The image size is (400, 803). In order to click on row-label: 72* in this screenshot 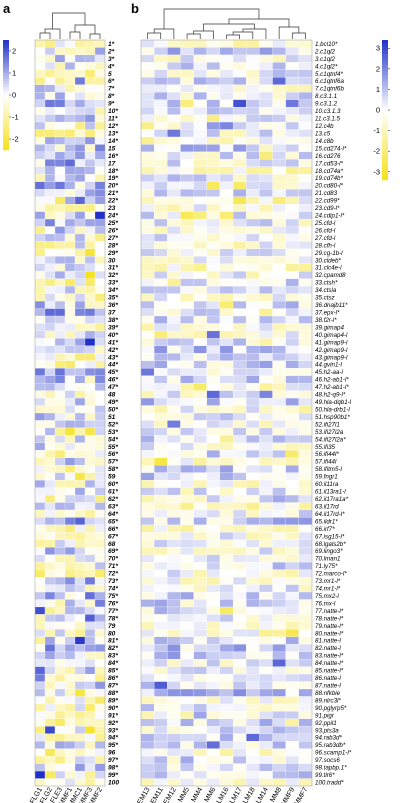, I will do `click(113, 574)`.